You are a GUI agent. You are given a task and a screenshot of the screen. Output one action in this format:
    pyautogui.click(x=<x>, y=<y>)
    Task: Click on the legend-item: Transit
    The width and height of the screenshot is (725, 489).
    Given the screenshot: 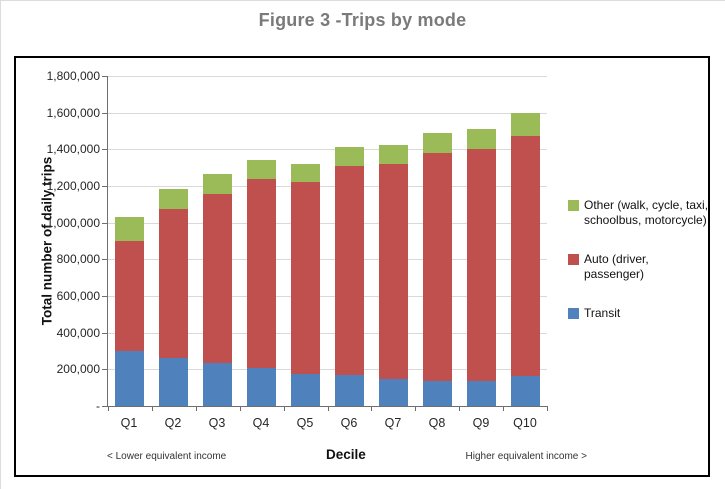 What is the action you would take?
    pyautogui.click(x=640, y=313)
    